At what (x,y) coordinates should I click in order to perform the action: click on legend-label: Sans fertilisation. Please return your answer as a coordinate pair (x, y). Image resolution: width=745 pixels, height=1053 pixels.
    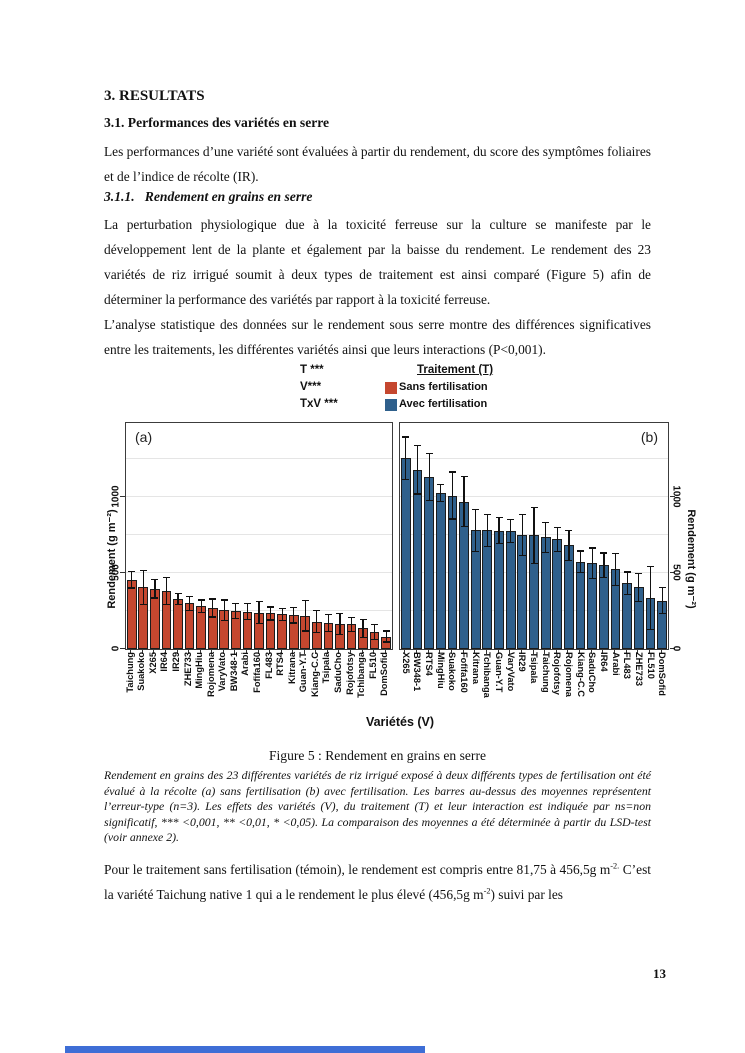
    Looking at the image, I should click on (443, 387).